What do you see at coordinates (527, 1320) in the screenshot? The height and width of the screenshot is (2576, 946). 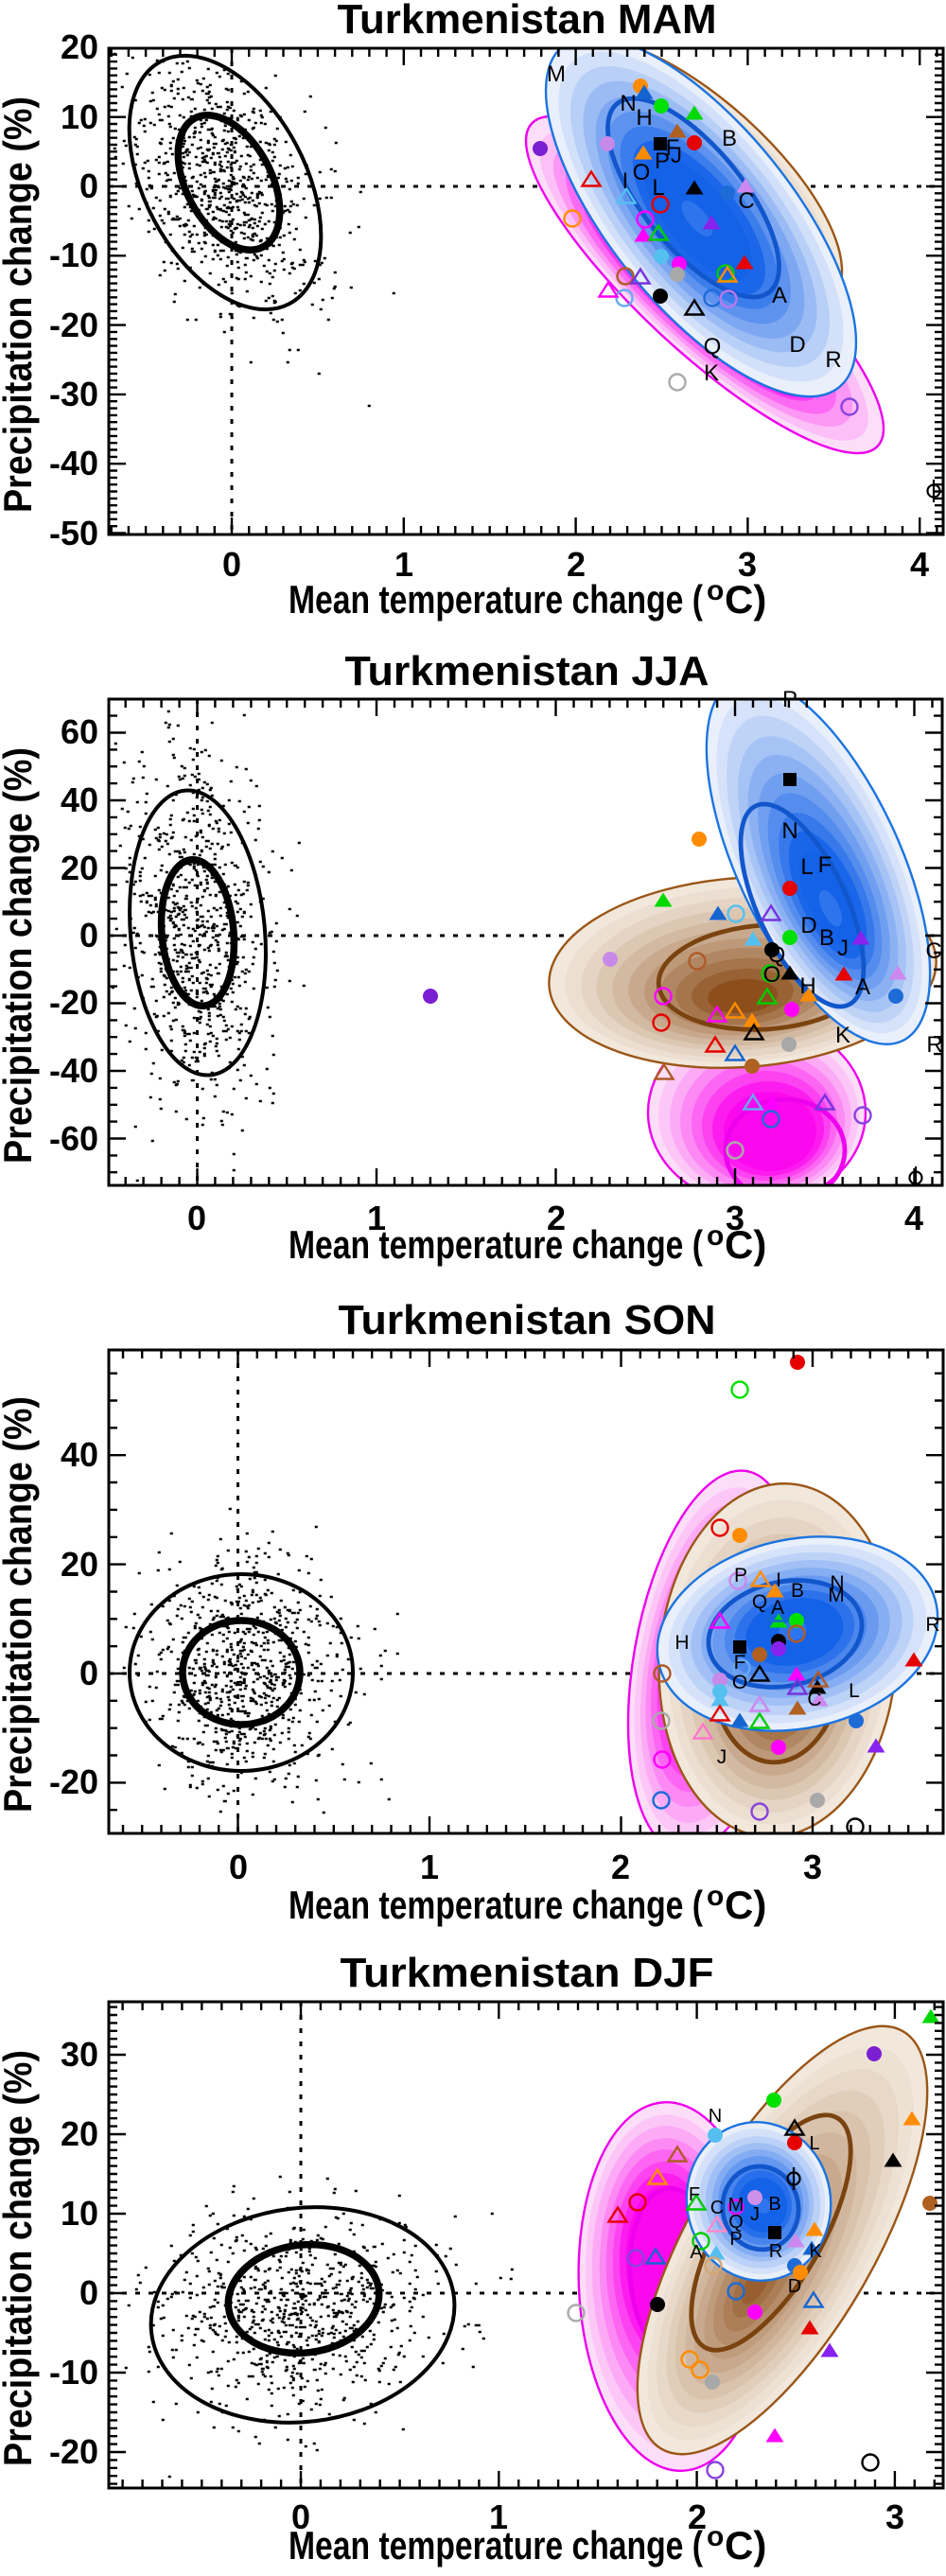 I see `svg-text: Turkmenistan SON` at bounding box center [527, 1320].